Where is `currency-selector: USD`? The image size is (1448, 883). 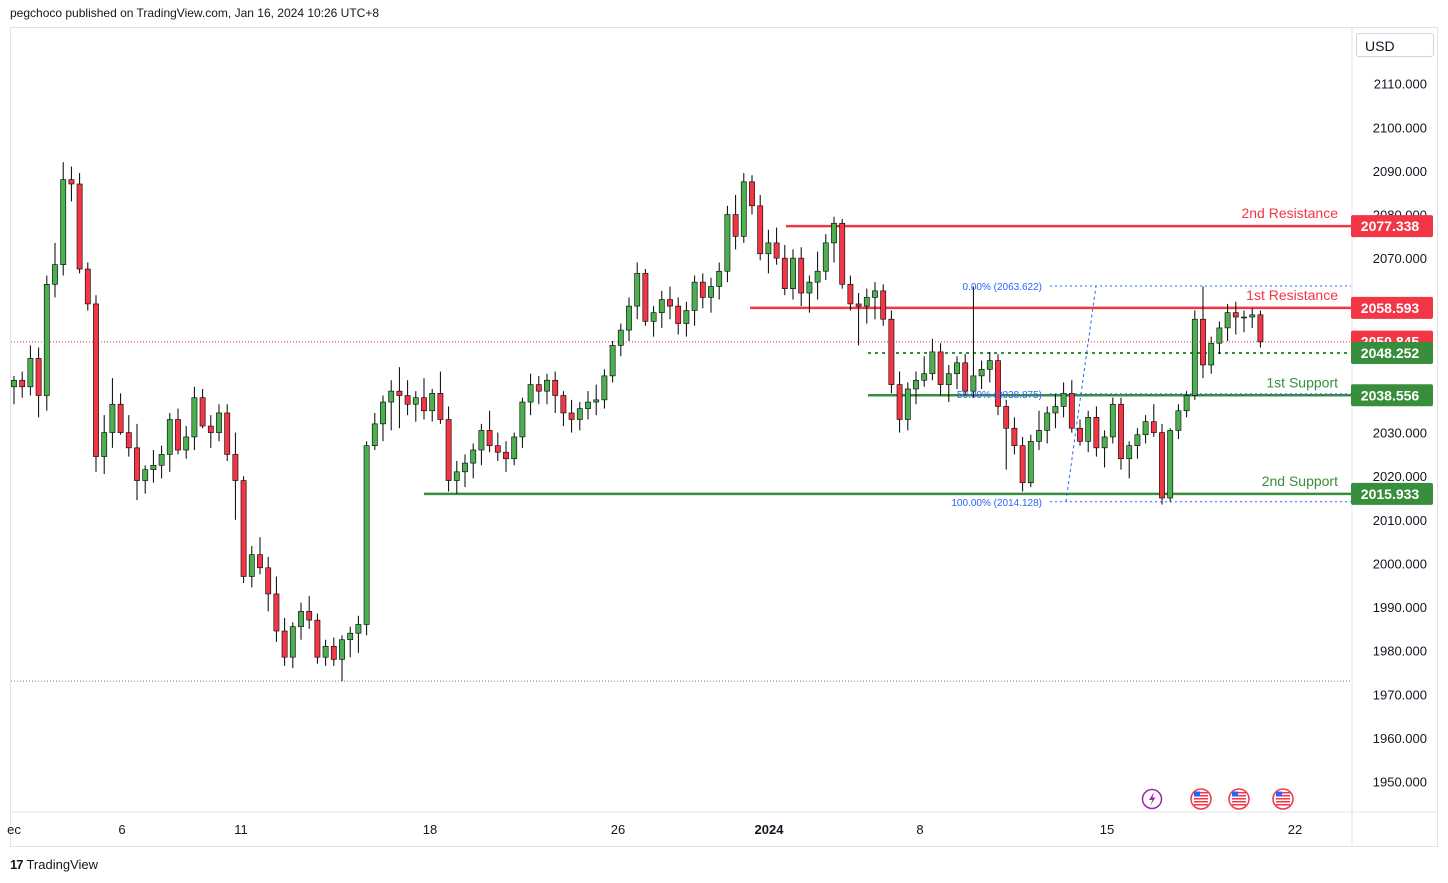 currency-selector: USD is located at coordinates (1395, 45).